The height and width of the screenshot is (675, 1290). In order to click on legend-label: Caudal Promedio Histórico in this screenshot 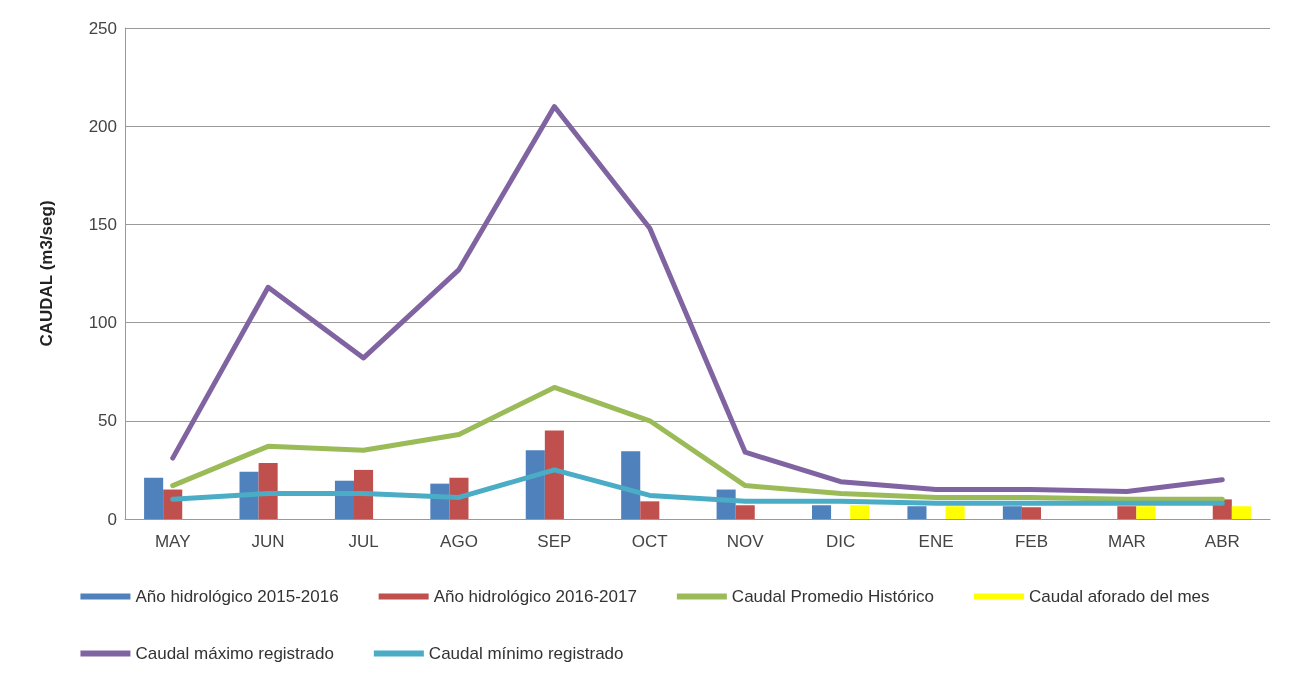, I will do `click(833, 596)`.